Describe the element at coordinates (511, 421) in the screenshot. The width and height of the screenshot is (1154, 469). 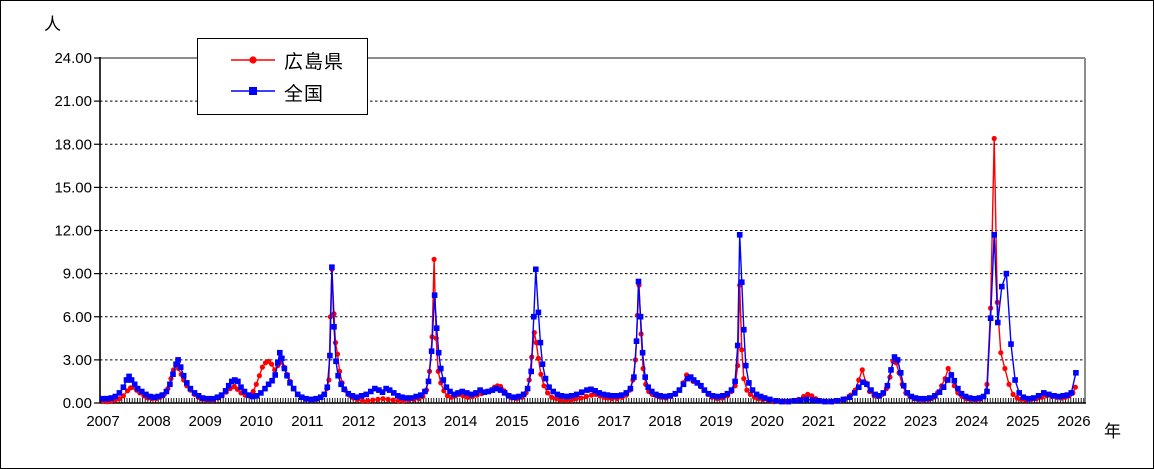
I see `svg-text: 2015` at that location.